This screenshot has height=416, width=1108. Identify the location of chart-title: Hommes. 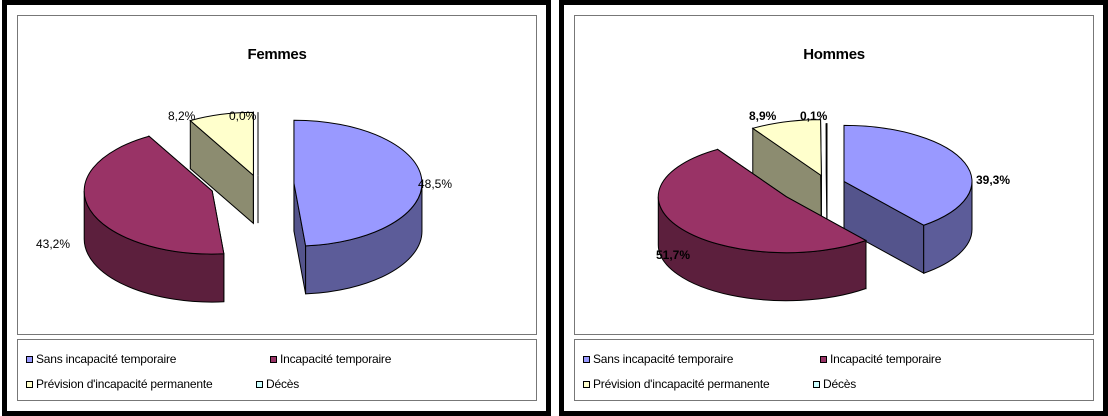
(834, 54).